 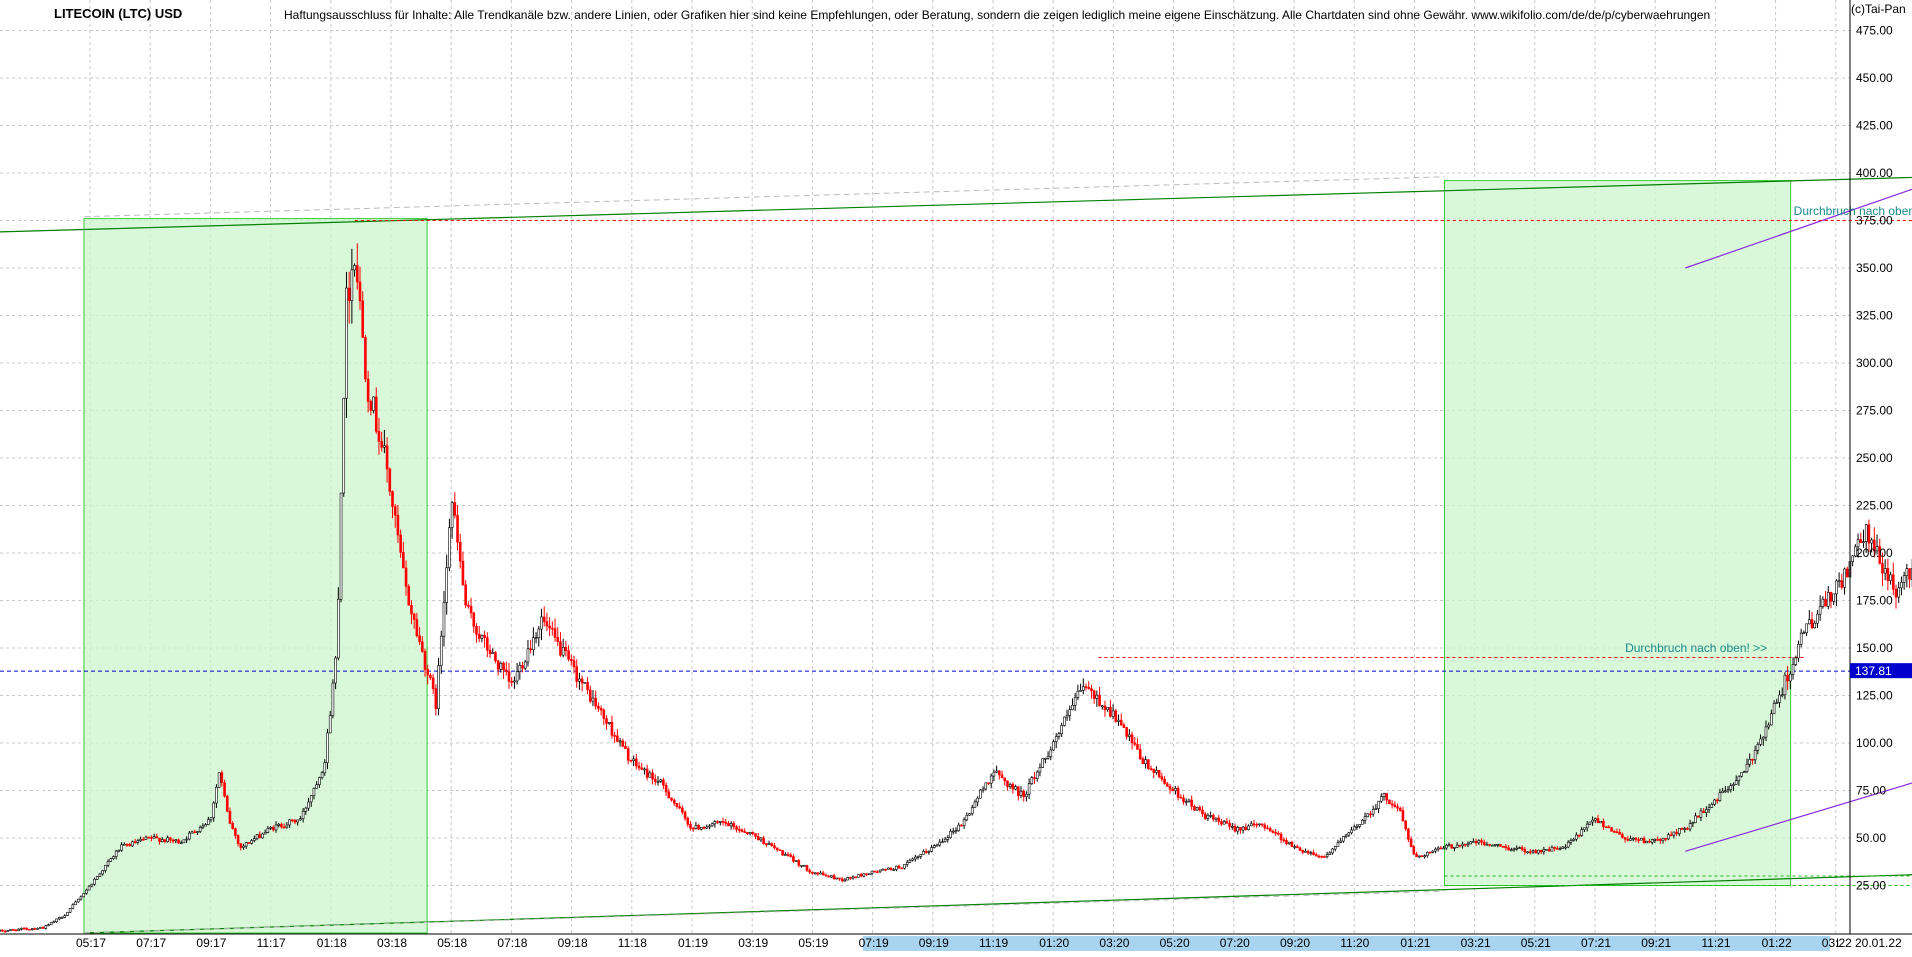 I want to click on x-tick-label: 03:22, so click(x=1837, y=943).